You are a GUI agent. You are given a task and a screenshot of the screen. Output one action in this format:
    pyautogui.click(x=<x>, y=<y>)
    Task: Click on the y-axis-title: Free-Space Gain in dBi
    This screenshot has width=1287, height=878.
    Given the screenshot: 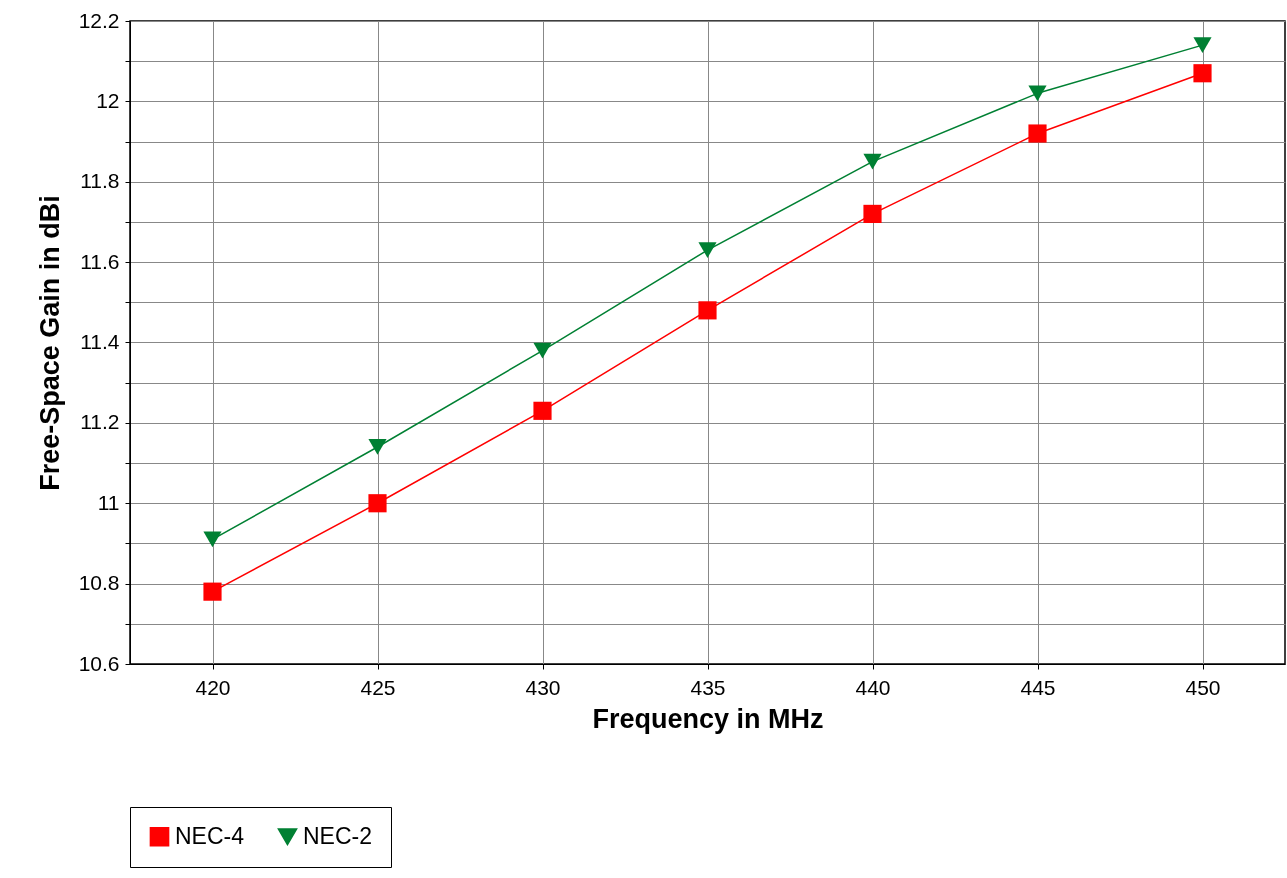 What is the action you would take?
    pyautogui.click(x=49, y=343)
    